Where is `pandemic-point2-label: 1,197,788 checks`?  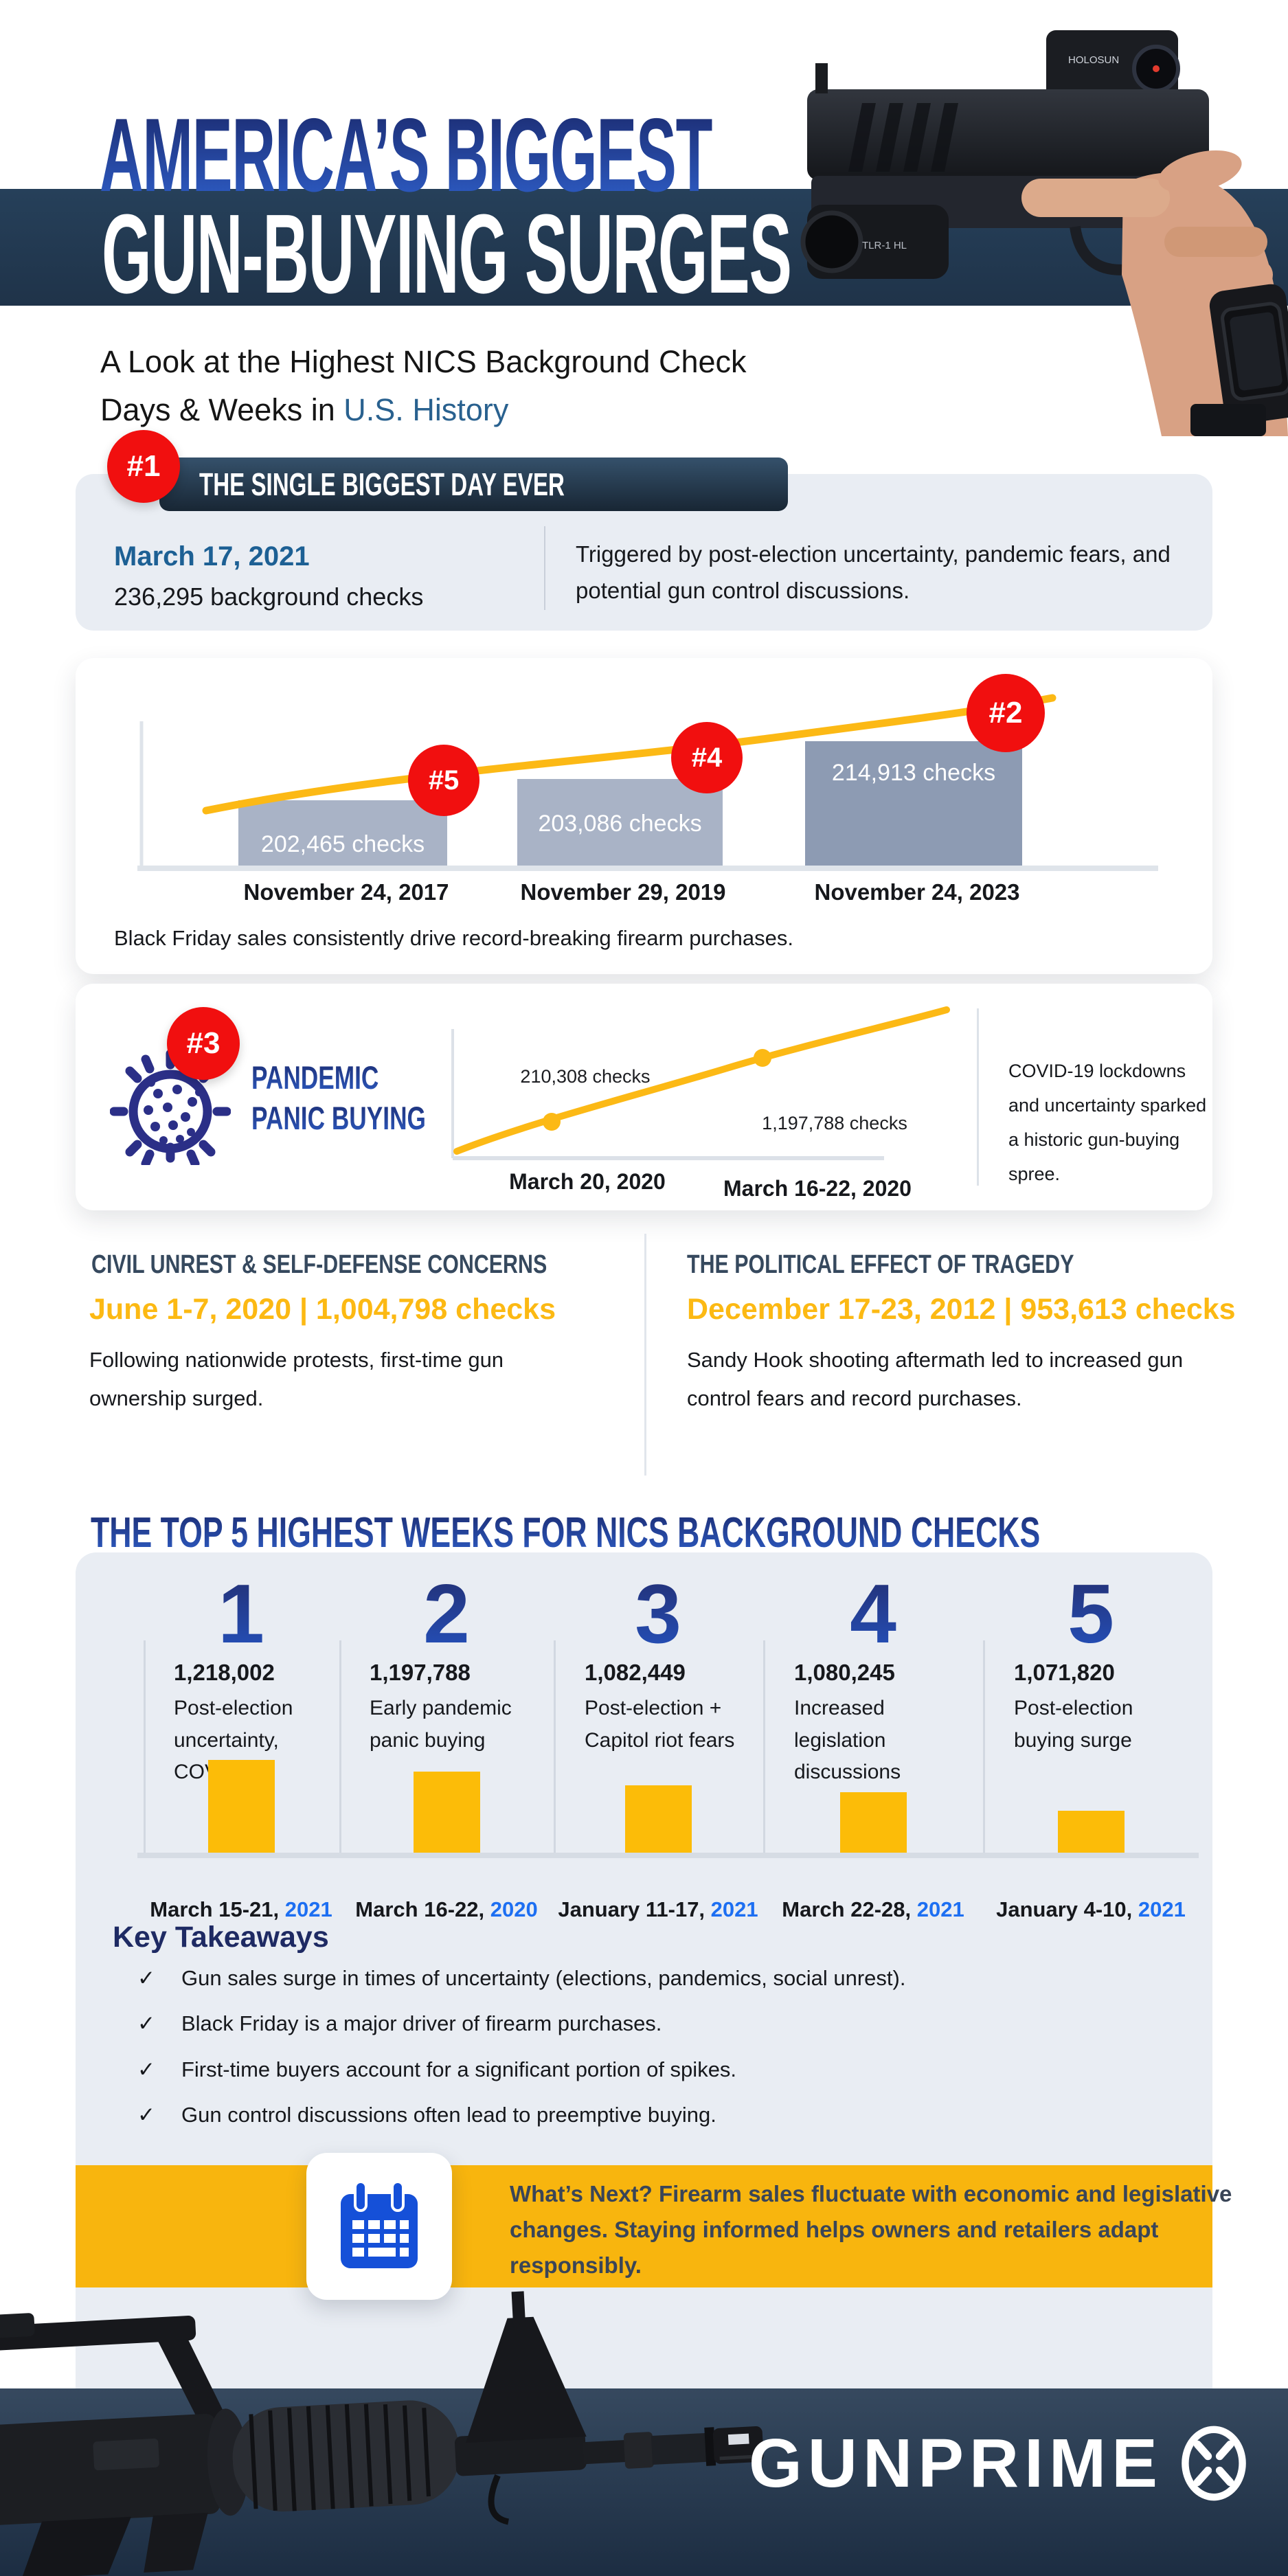 pandemic-point2-label: 1,197,788 checks is located at coordinates (834, 1123).